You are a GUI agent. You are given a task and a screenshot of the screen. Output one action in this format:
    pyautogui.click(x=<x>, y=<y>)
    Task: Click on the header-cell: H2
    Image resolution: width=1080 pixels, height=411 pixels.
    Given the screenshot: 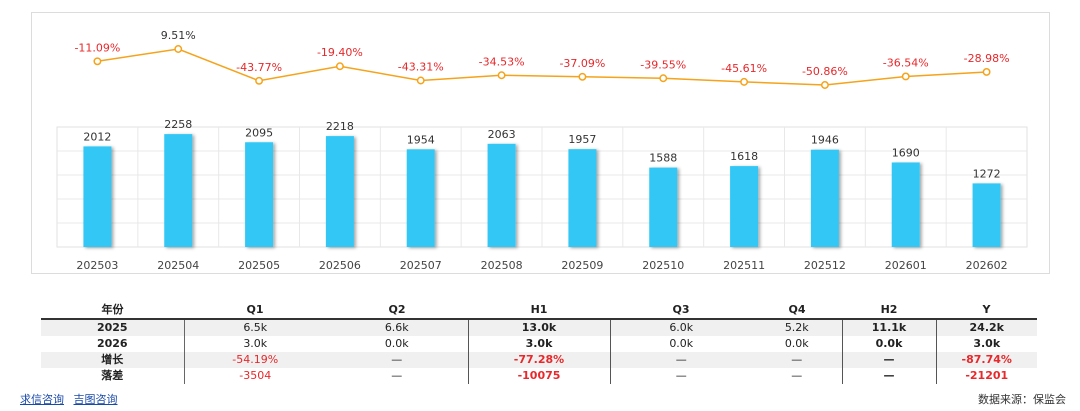 What is the action you would take?
    pyautogui.click(x=889, y=311)
    